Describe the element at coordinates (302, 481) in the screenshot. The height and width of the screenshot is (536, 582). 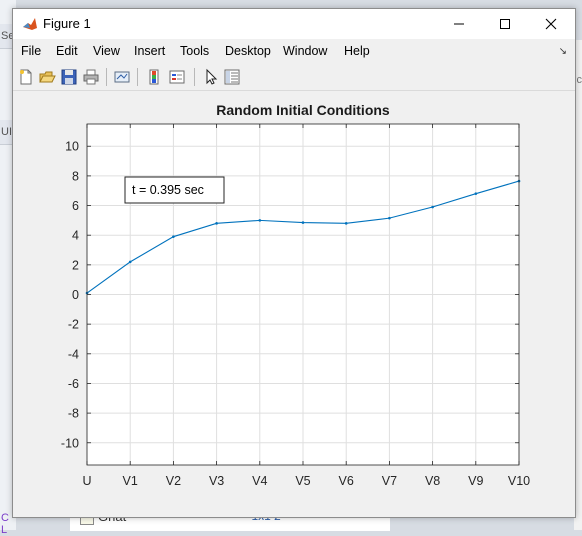
I see `x-tick-label: V5` at that location.